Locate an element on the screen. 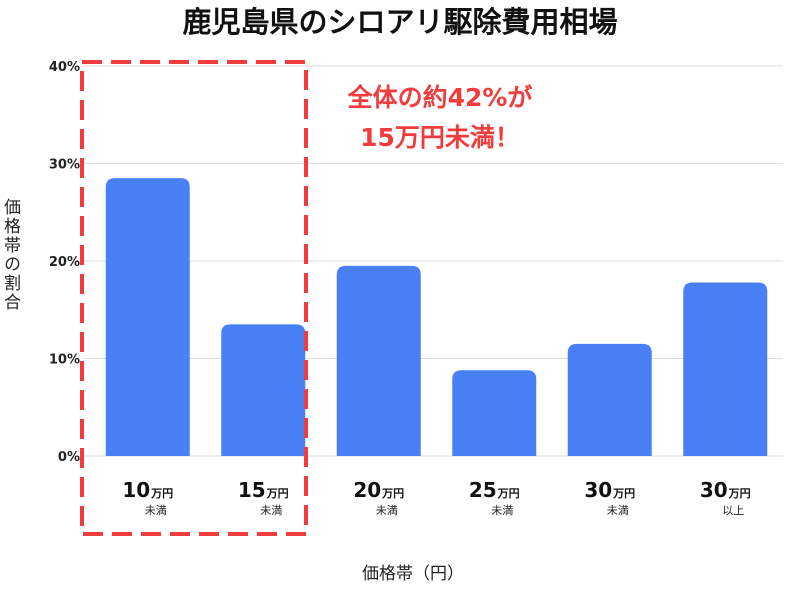  callout-line-1: 全体の約42%が is located at coordinates (440, 97).